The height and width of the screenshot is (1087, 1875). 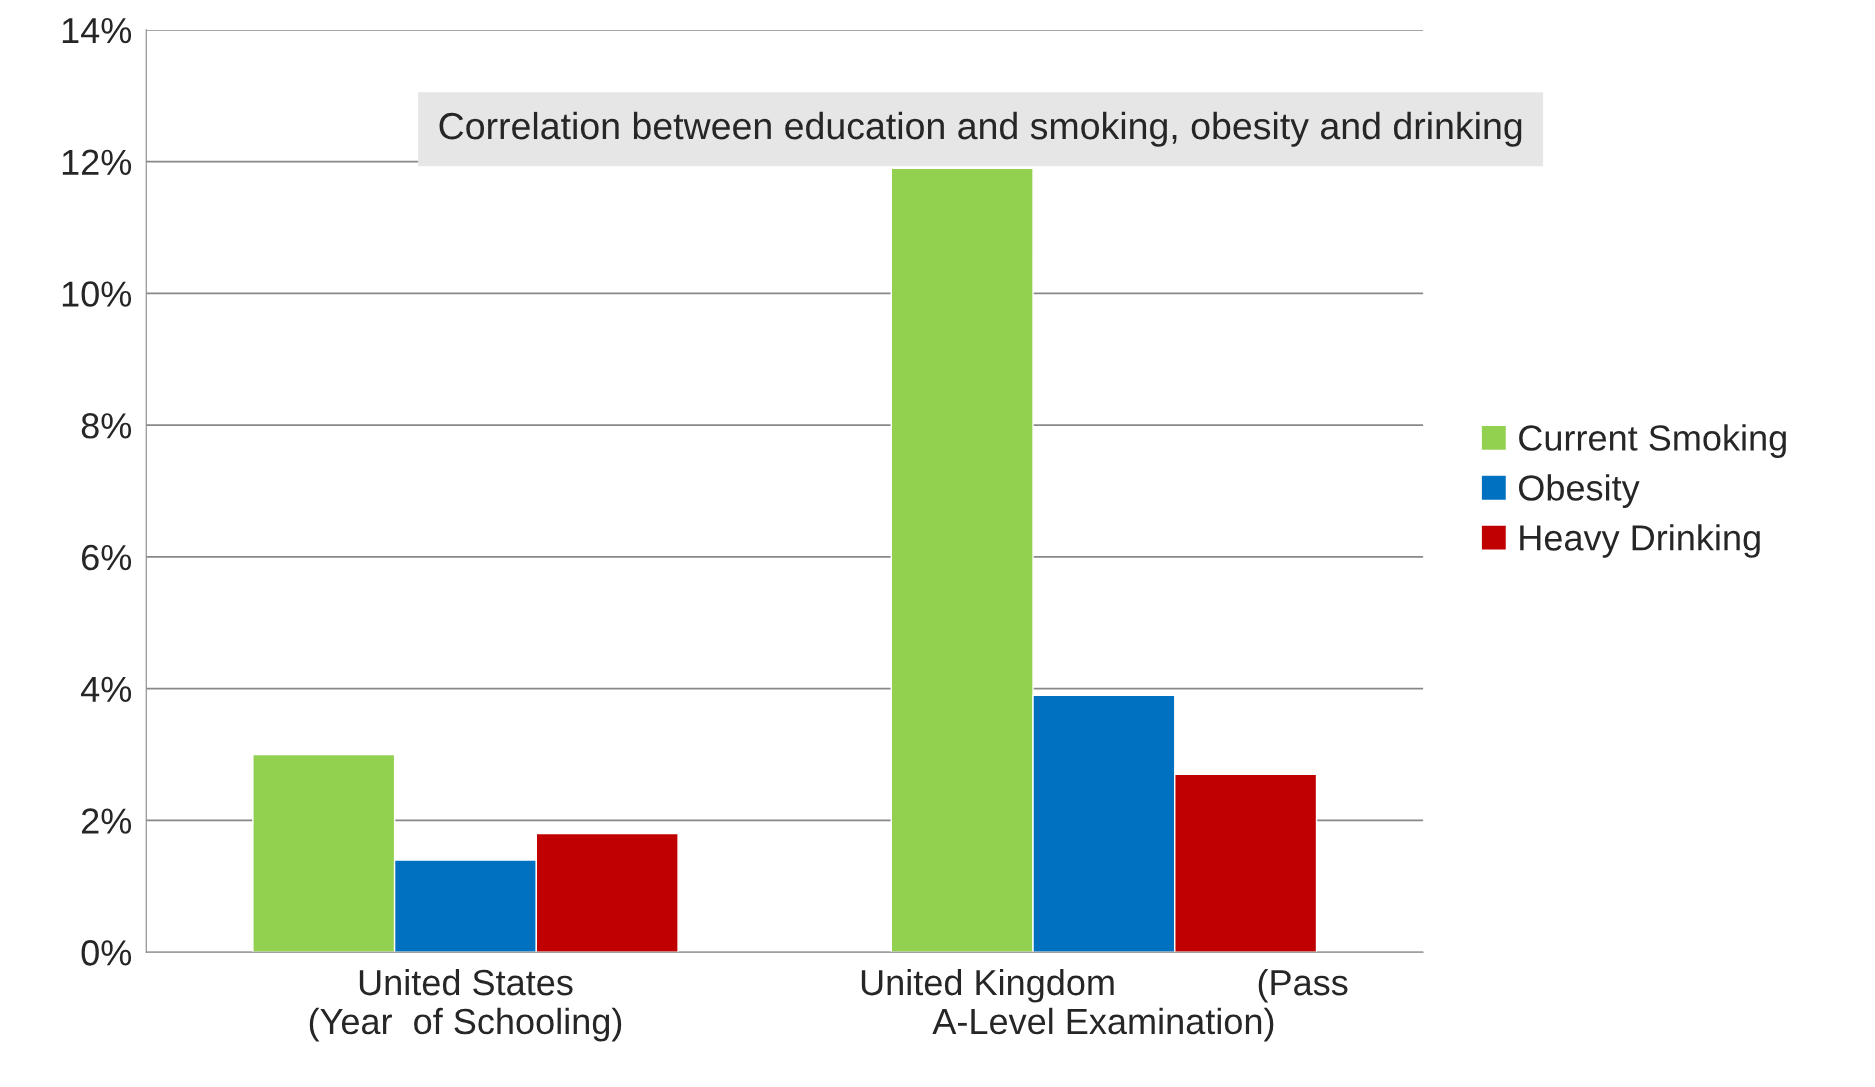 What do you see at coordinates (107, 557) in the screenshot?
I see `y-tick-label: 6%` at bounding box center [107, 557].